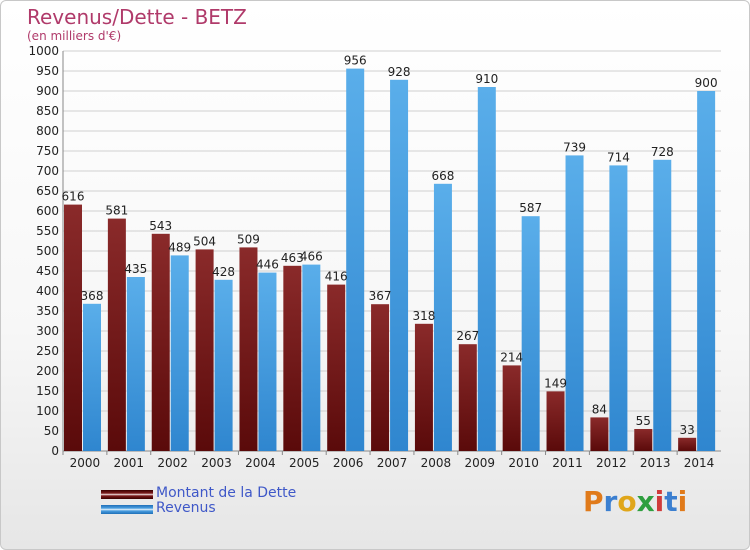 This screenshot has width=750, height=550. Describe the element at coordinates (348, 463) in the screenshot. I see `x-tick-label: 2006` at that location.